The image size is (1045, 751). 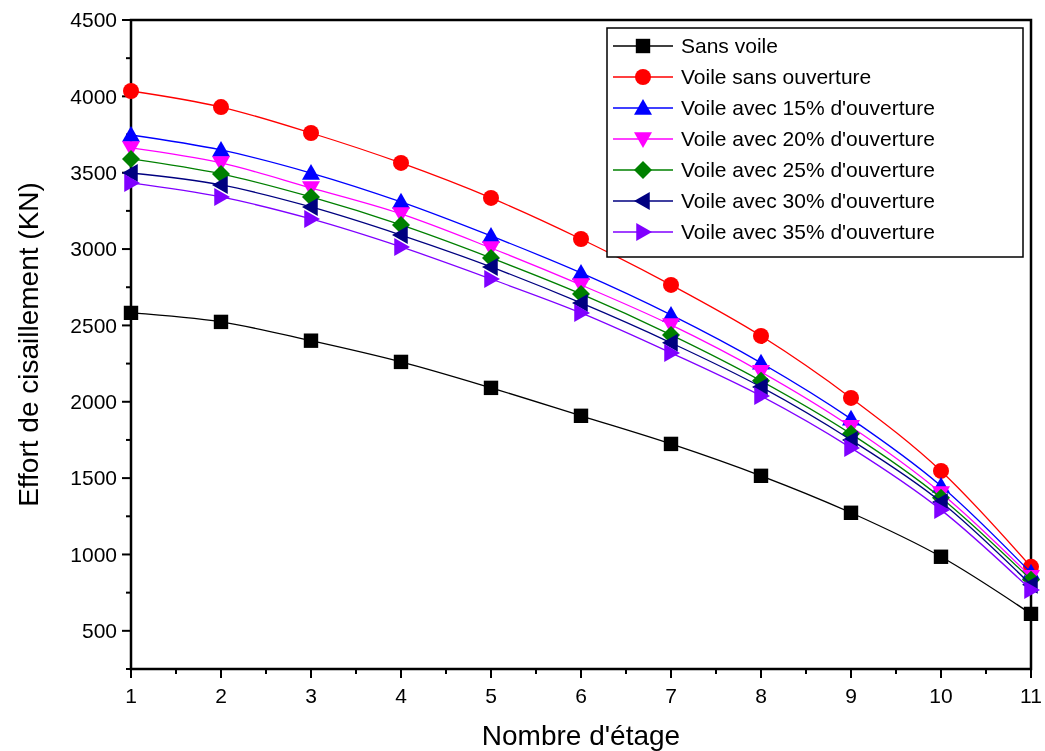 I want to click on legend-label: Voile avec 35% d'ouverture, so click(x=808, y=232).